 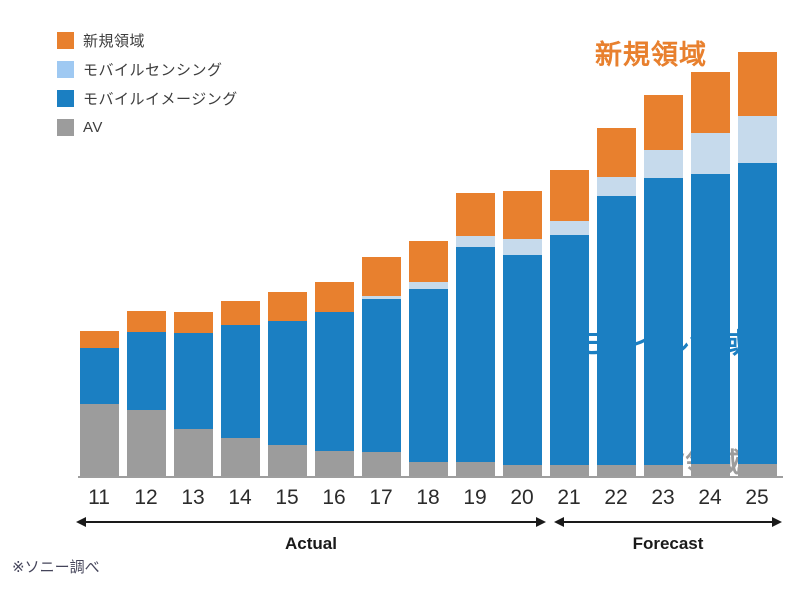 I want to click on source-note: ※ソニー調べ, so click(x=56, y=567).